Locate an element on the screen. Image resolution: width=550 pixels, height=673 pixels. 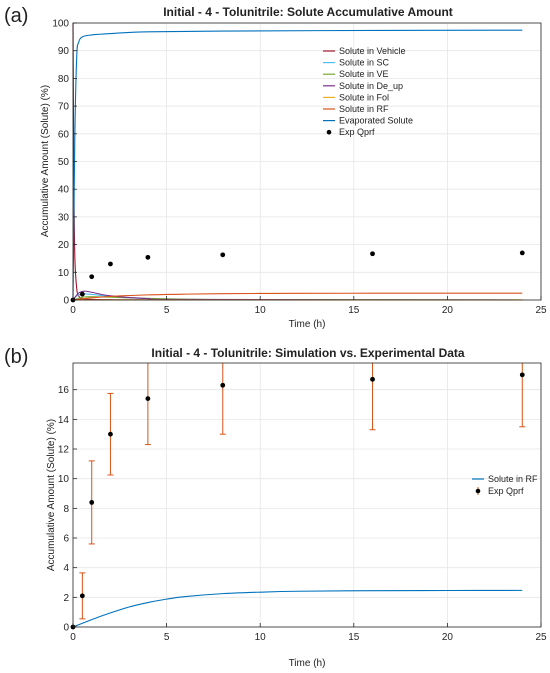
x-axis-label-b: Time (h) is located at coordinates (307, 663).